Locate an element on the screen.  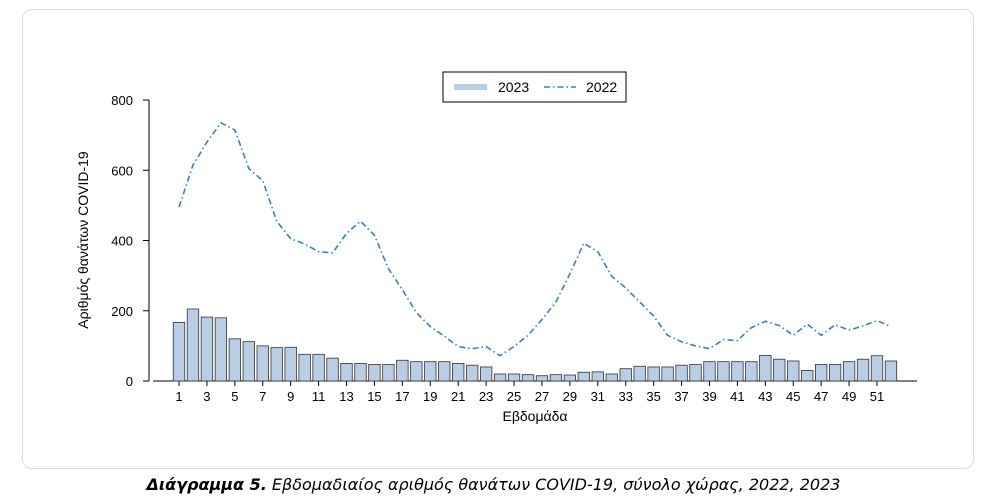
x-axis-title: Εβδομάδα is located at coordinates (534, 416).